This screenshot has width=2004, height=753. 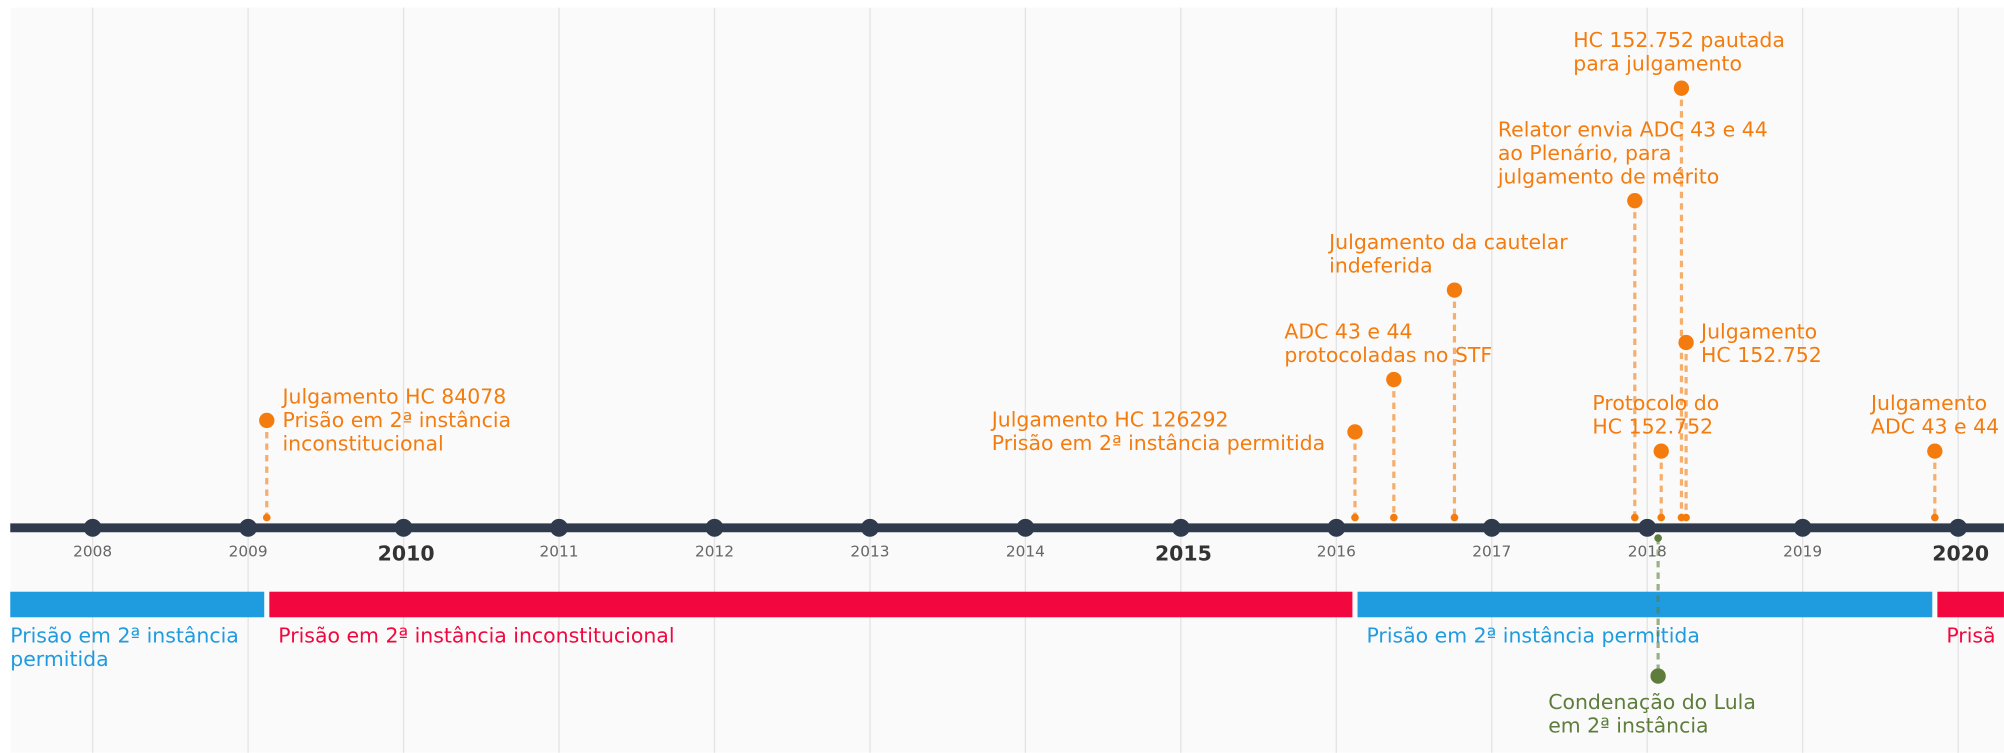 I want to click on x-tick-label: 2018, so click(x=1647, y=552).